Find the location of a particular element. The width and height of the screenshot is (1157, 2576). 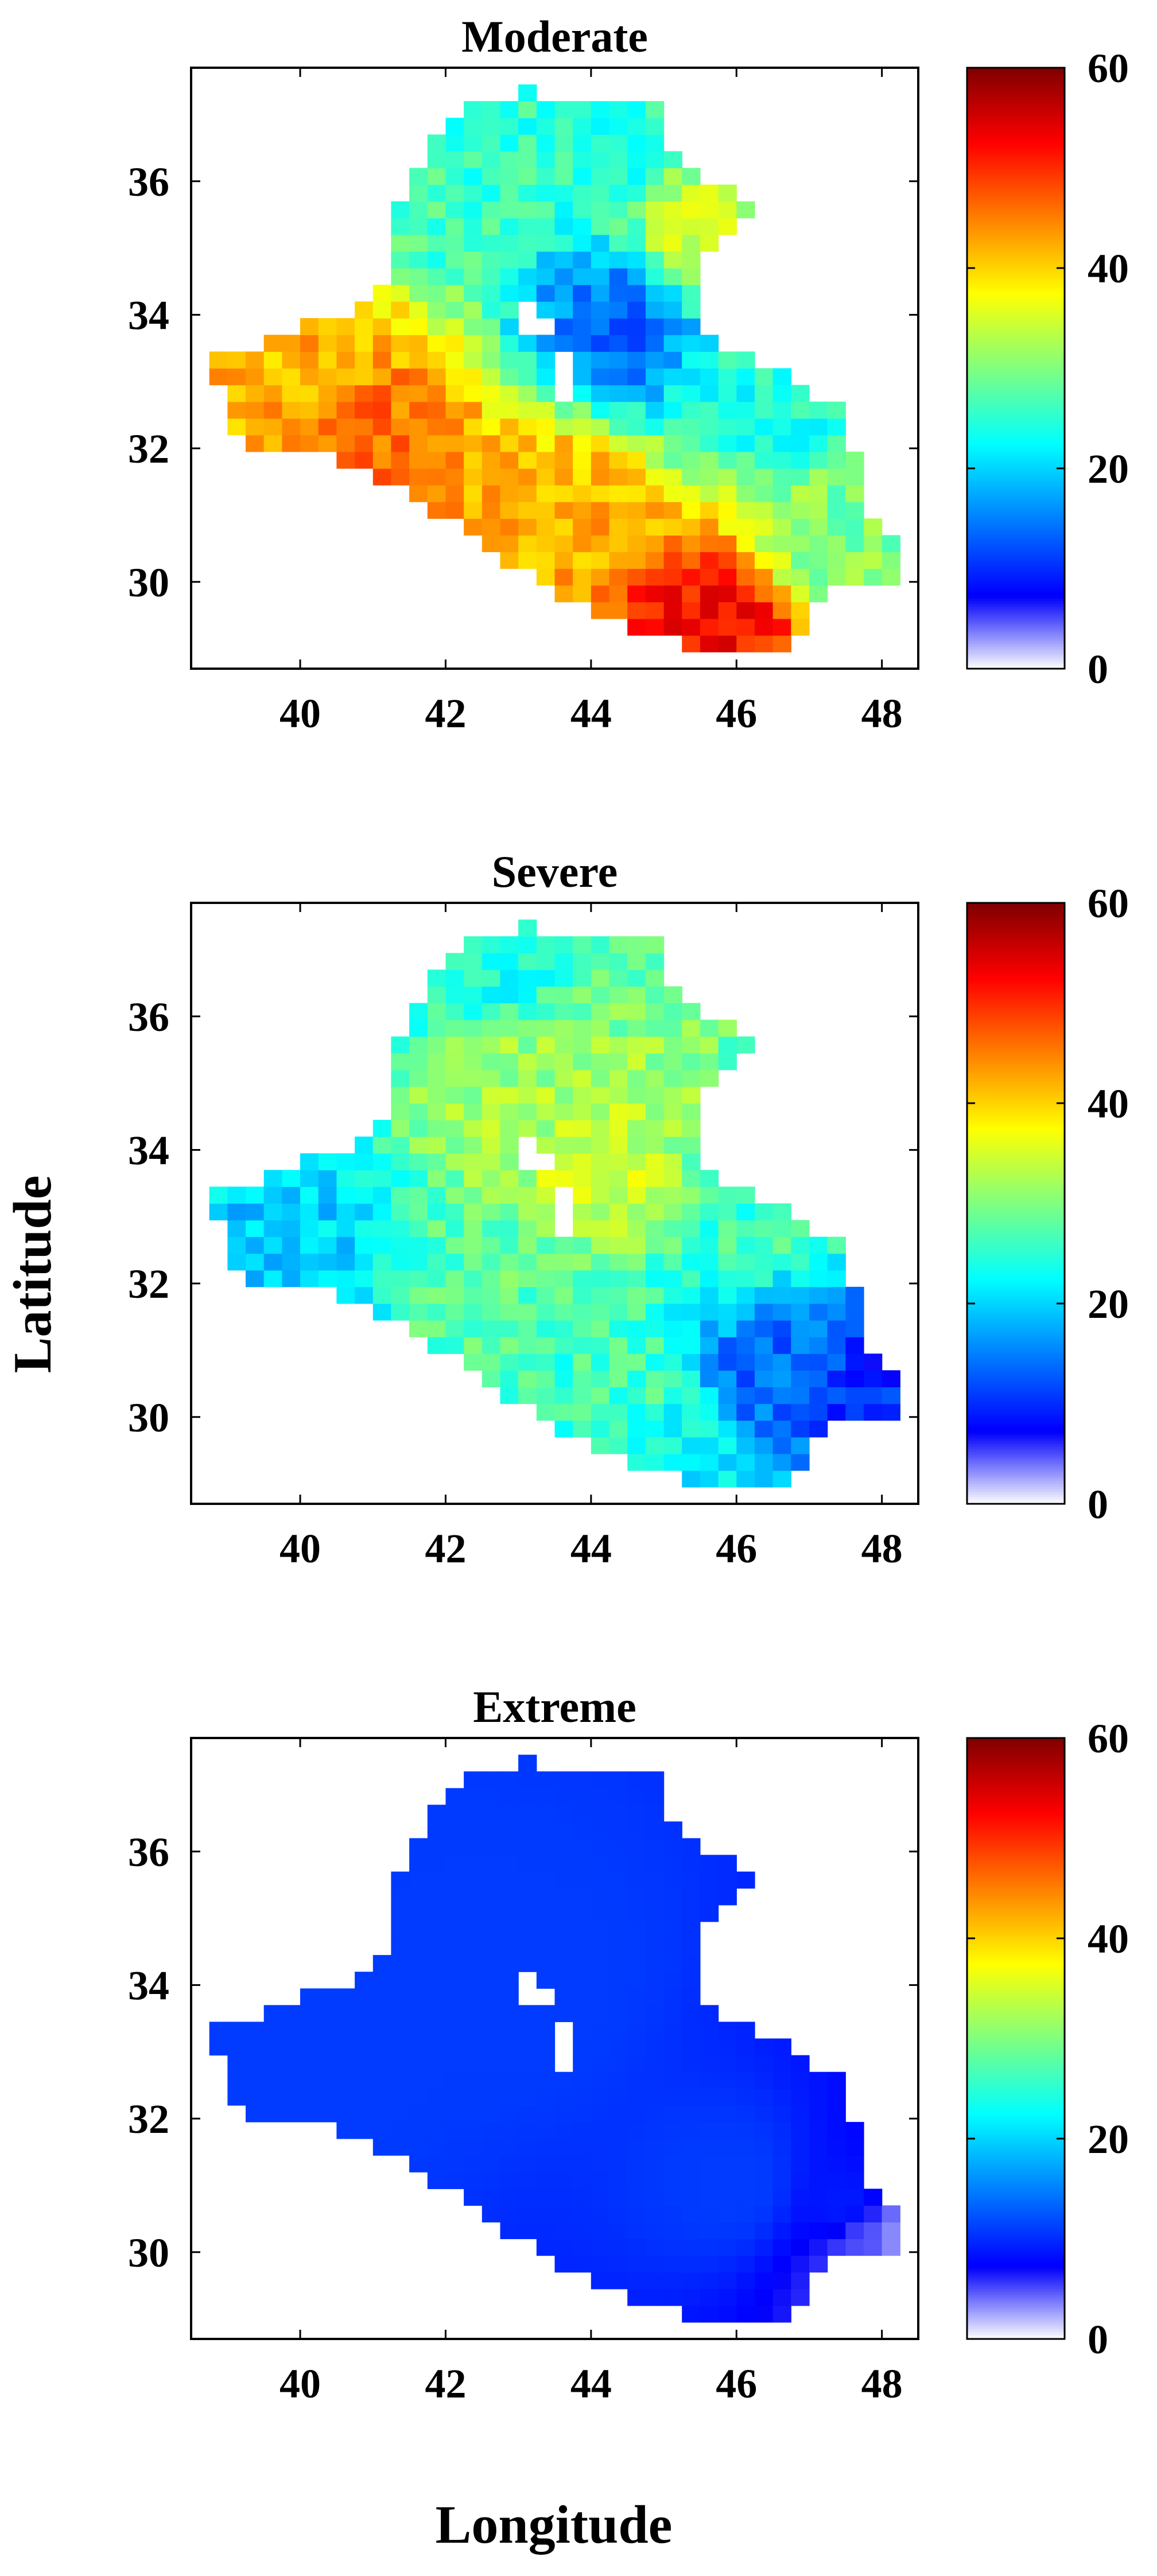

axes-box is located at coordinates (554, 2038).